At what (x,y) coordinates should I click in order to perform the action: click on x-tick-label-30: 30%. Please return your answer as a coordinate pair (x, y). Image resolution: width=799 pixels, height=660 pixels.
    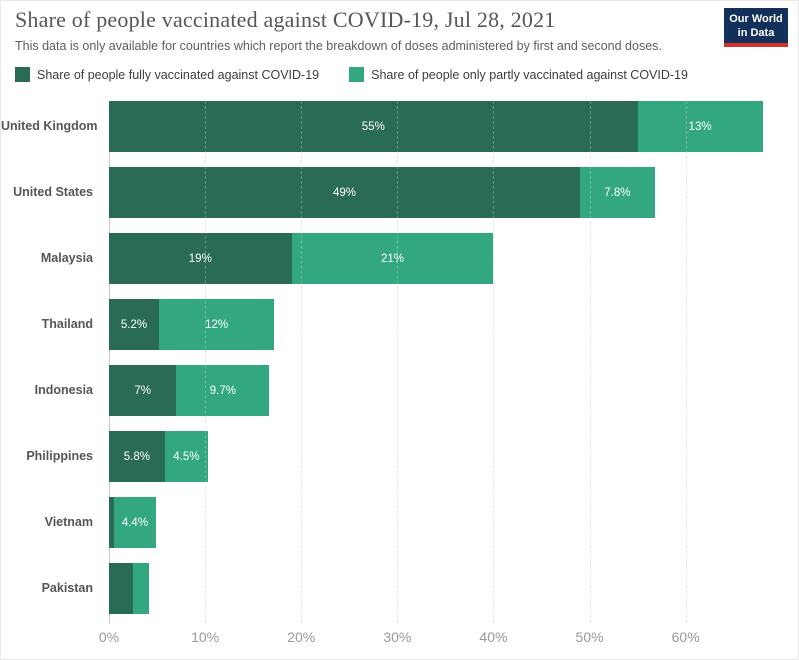
    Looking at the image, I should click on (397, 637).